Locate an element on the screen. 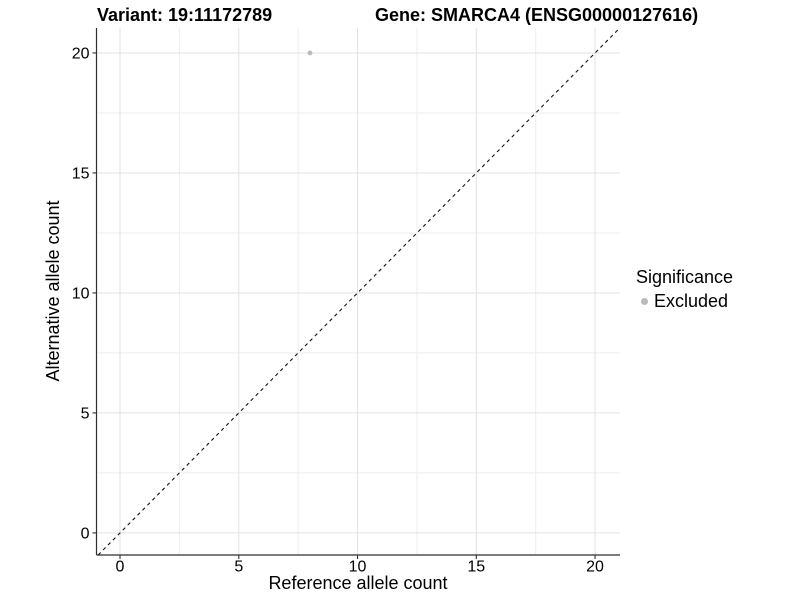  x-tick-label: 20 is located at coordinates (595, 567).